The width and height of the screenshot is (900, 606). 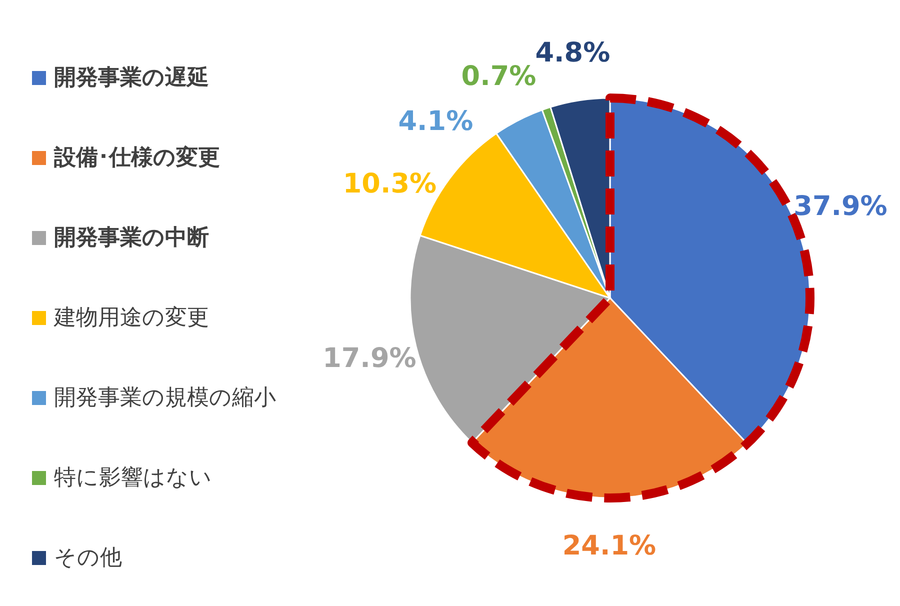 What do you see at coordinates (165, 398) in the screenshot?
I see `legend-label: 開発事業の規模の縮小` at bounding box center [165, 398].